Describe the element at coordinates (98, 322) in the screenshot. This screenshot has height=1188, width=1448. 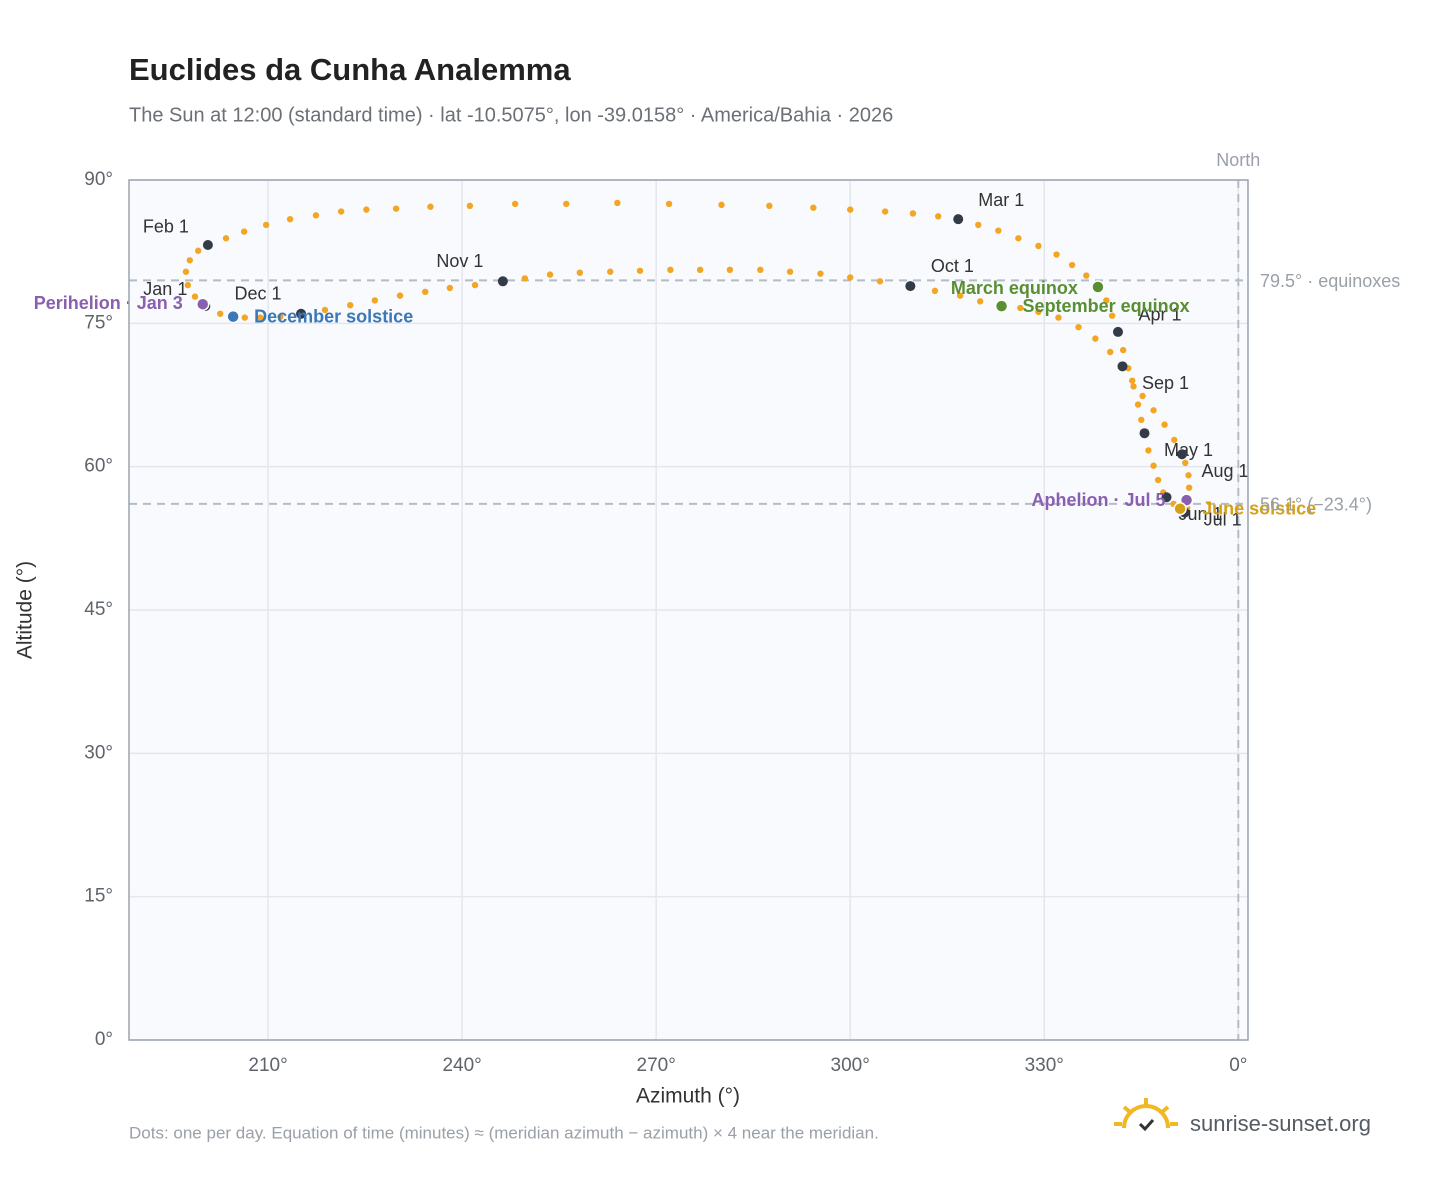
I see `y-tick-label: 75°` at that location.